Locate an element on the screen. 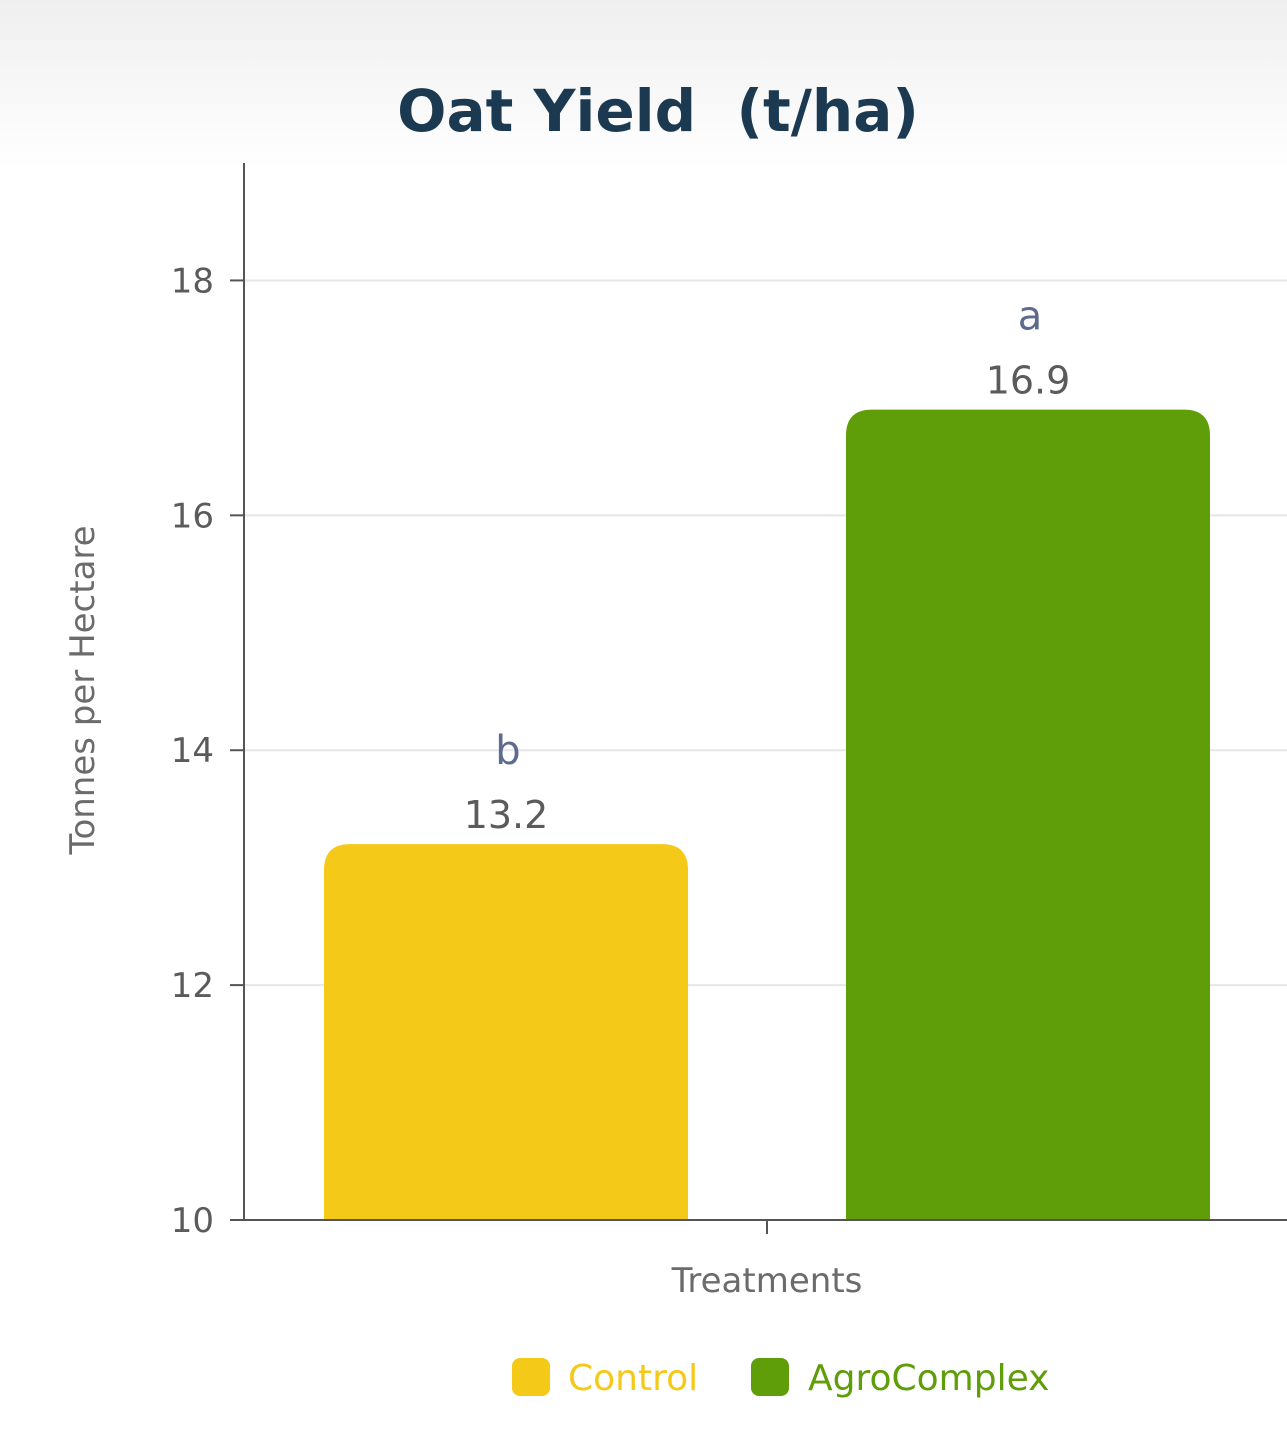  legend: Control AgroComplex is located at coordinates (780, 1378).